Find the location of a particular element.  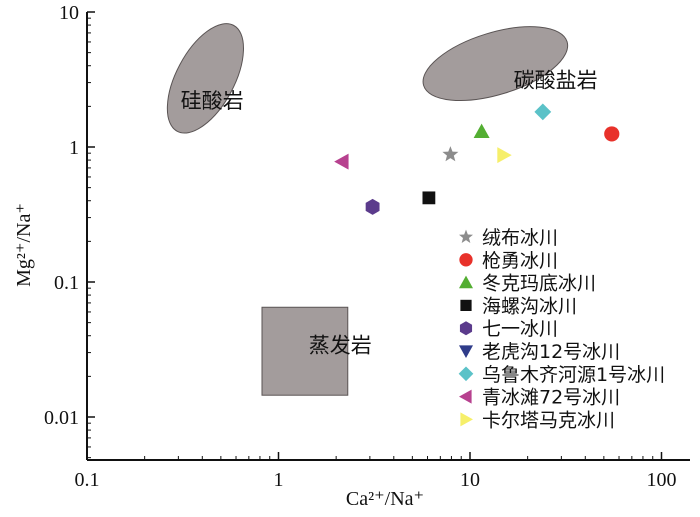

region-2-label: 碳酸盐岩 is located at coordinates (556, 81).